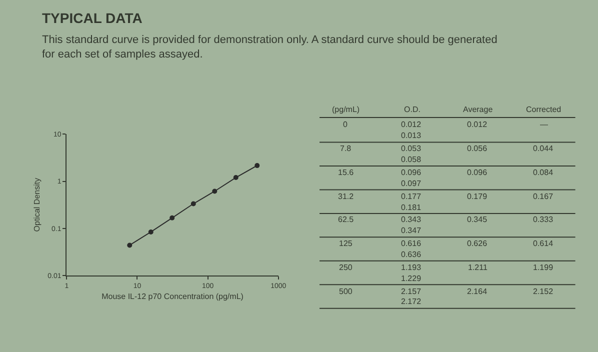 The width and height of the screenshot is (598, 352). I want to click on data-label: 0.013, so click(411, 135).